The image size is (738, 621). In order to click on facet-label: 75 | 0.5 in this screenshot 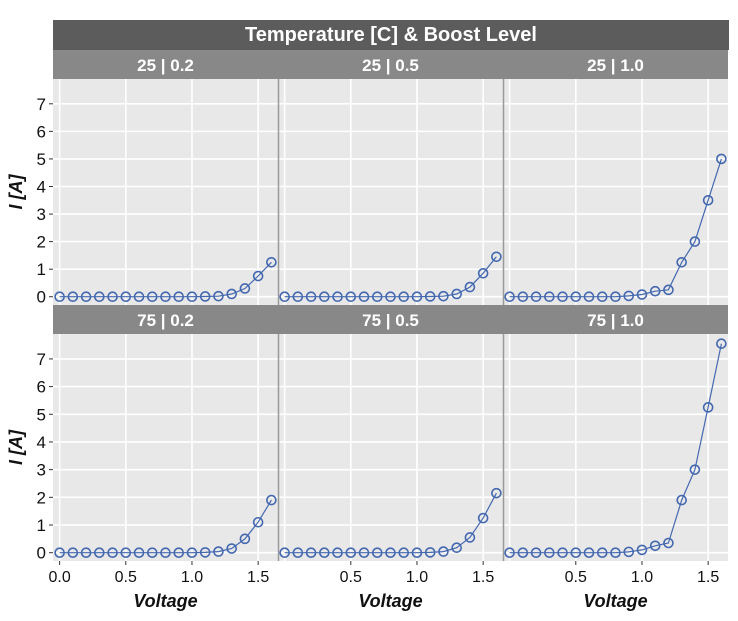, I will do `click(390, 320)`.